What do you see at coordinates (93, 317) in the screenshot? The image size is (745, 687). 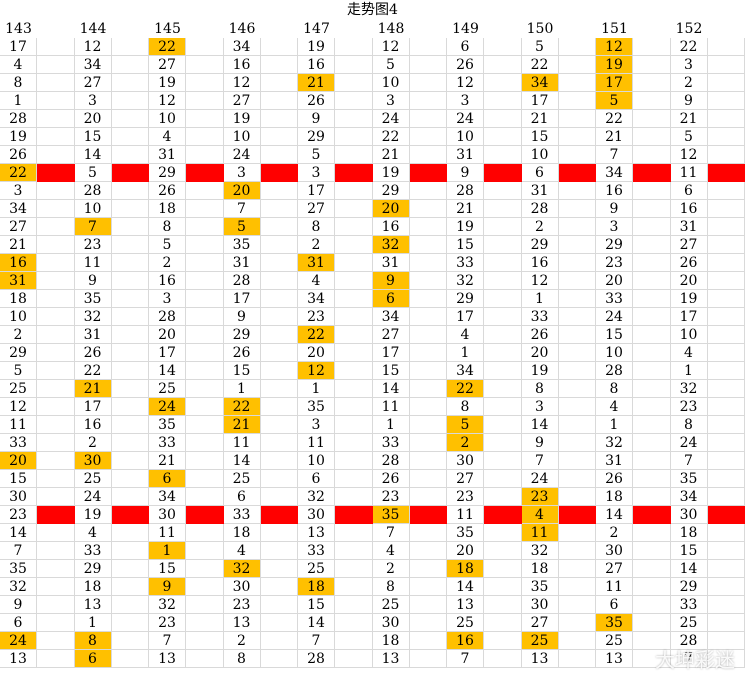 I see `table-cell: 32` at bounding box center [93, 317].